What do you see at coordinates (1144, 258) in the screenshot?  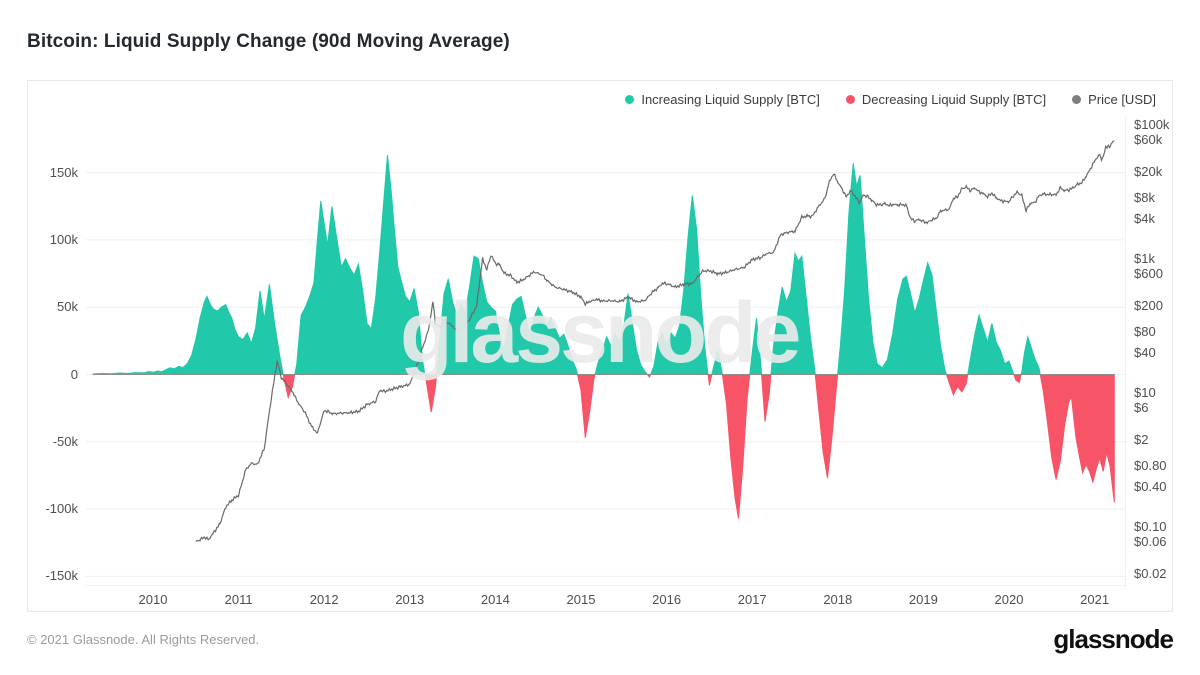 I see `y-axis-right-label: $1k` at bounding box center [1144, 258].